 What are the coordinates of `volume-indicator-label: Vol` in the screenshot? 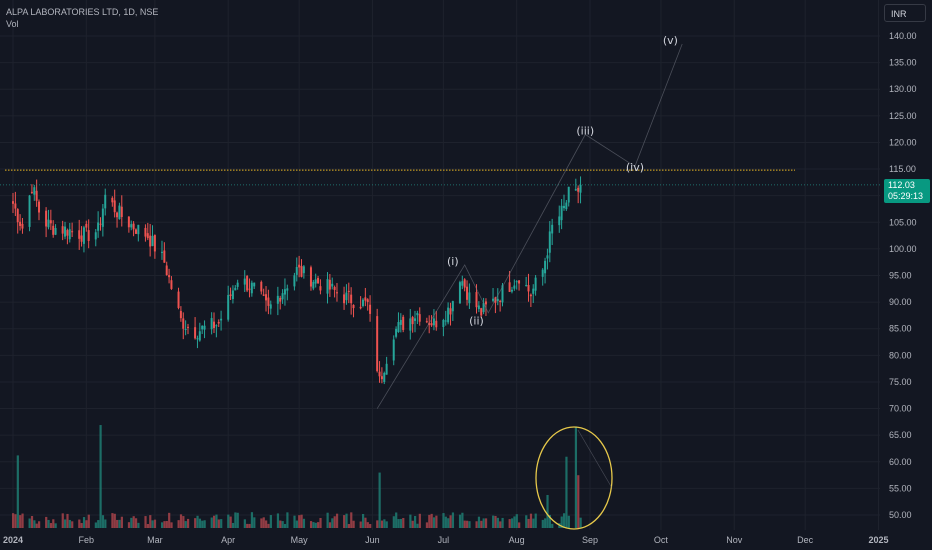 It's located at (12, 24).